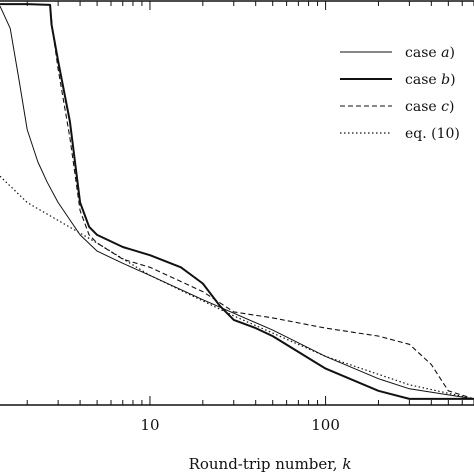 The width and height of the screenshot is (474, 474). I want to click on x-axis-label: Round-trip number, k, so click(270, 464).